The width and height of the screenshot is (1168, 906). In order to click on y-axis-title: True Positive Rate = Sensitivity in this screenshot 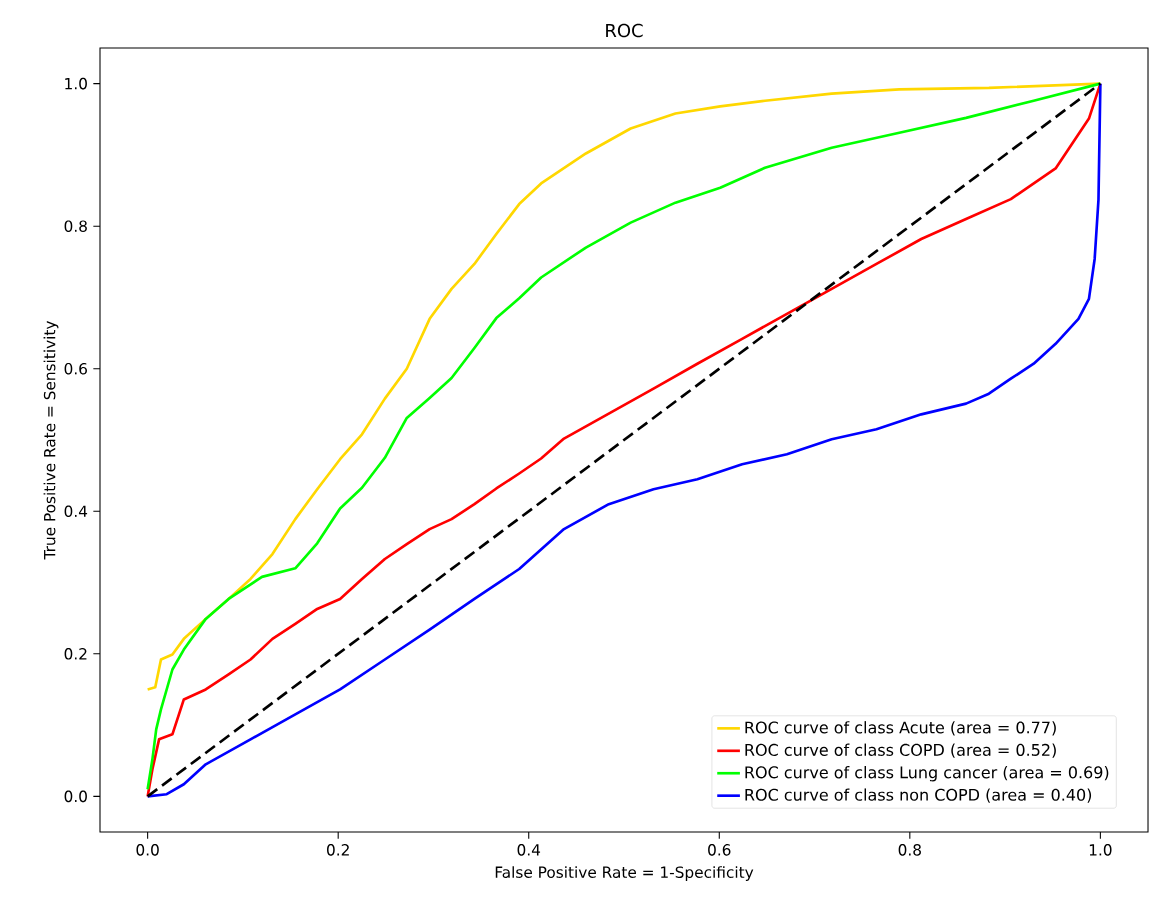, I will do `click(51, 440)`.